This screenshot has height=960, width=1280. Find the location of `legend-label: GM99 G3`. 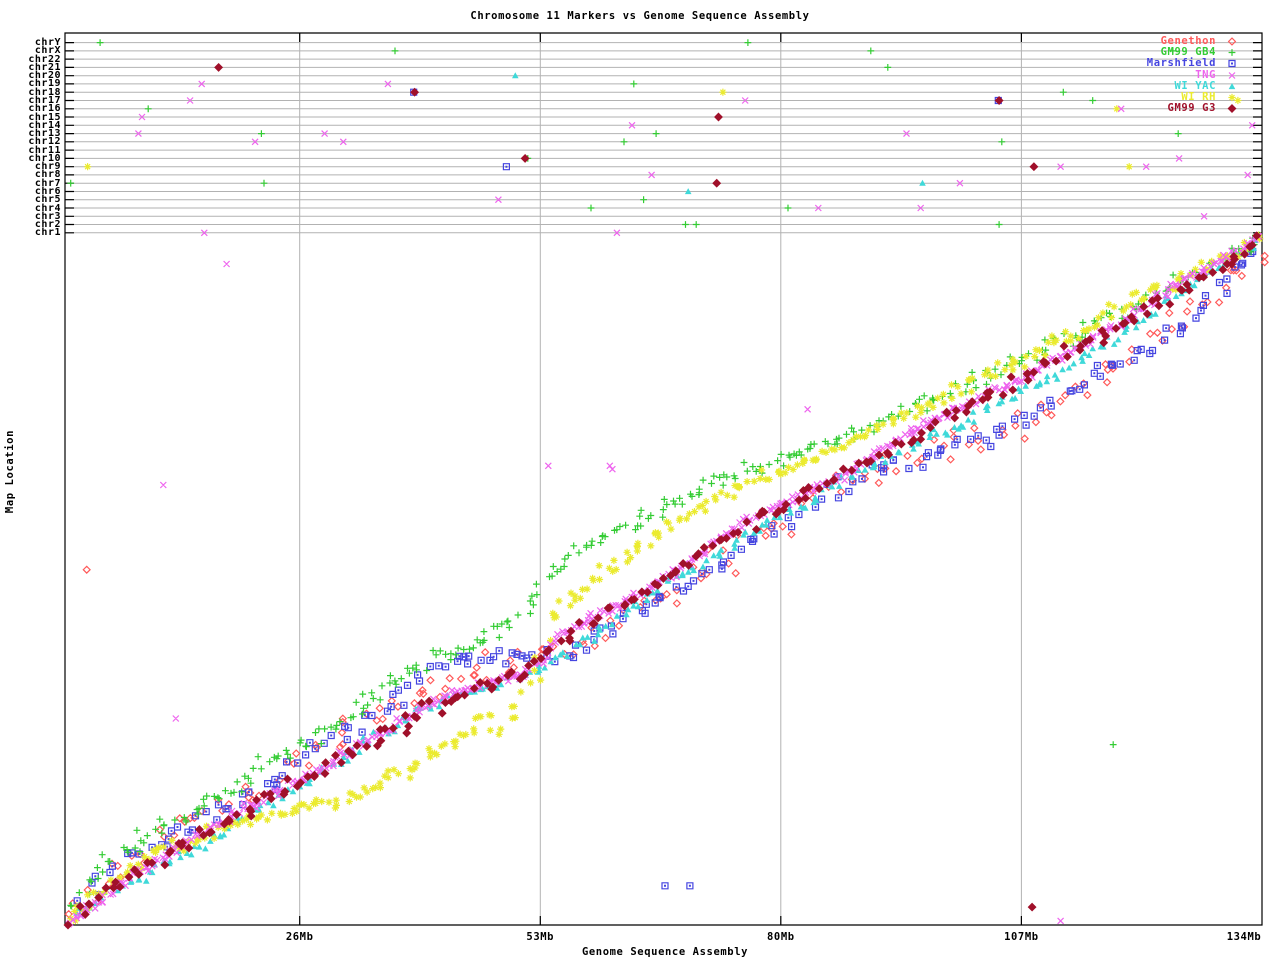

legend-label: GM99 G3 is located at coordinates (1191, 108).